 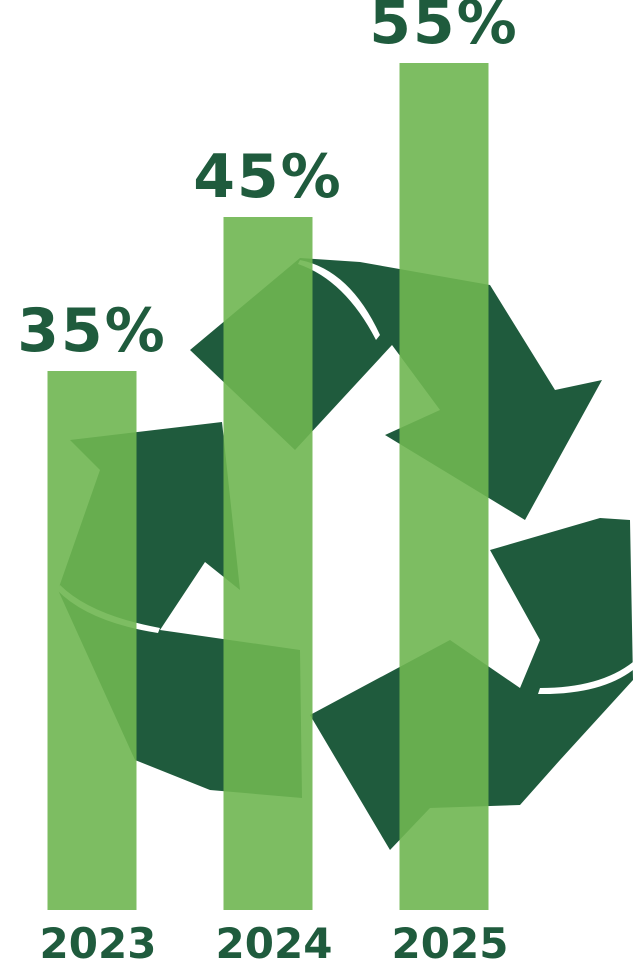 I want to click on value-label: 55%, so click(x=444, y=29).